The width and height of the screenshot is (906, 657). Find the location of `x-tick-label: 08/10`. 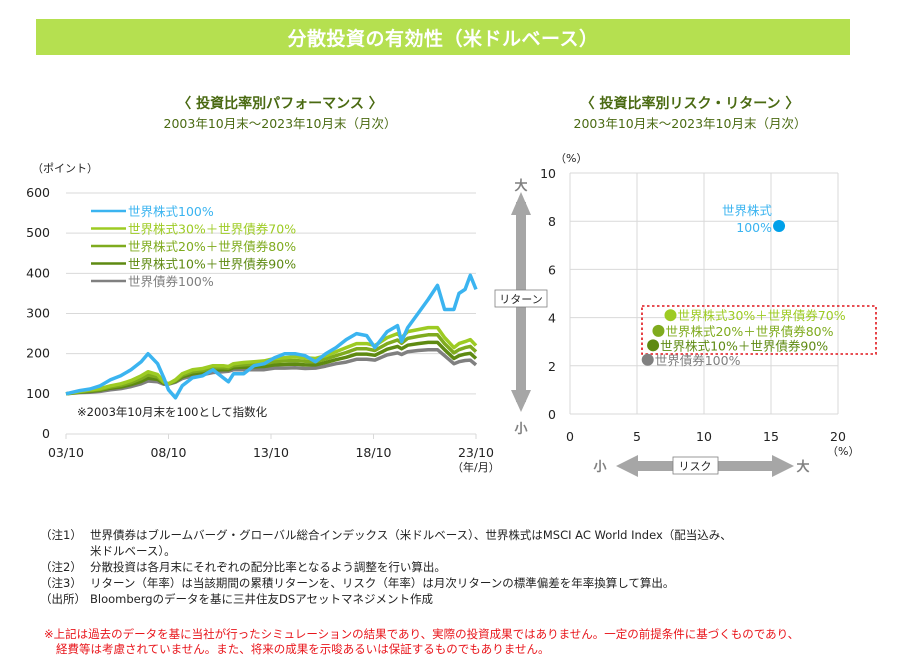

x-tick-label: 08/10 is located at coordinates (168, 452).